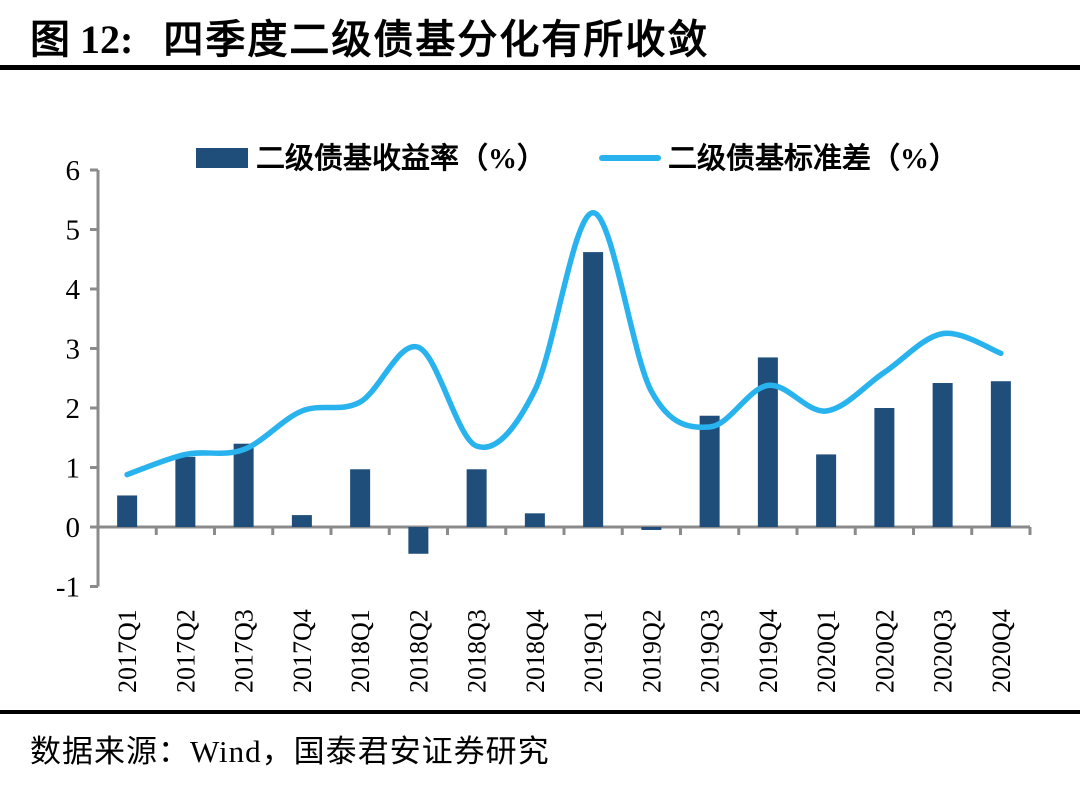 The width and height of the screenshot is (1080, 788). I want to click on y-axis-tick-labels: -1 0 1 2 3 4 5 6, so click(68, 379).